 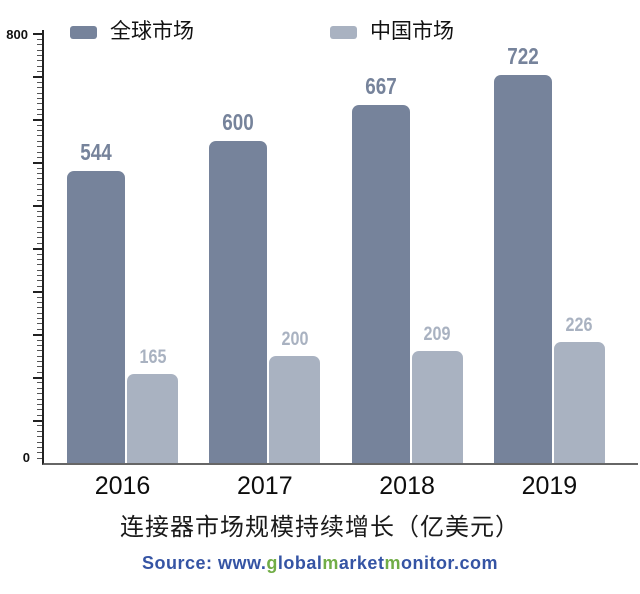 I want to click on bar-value-label: 209, so click(x=437, y=334).